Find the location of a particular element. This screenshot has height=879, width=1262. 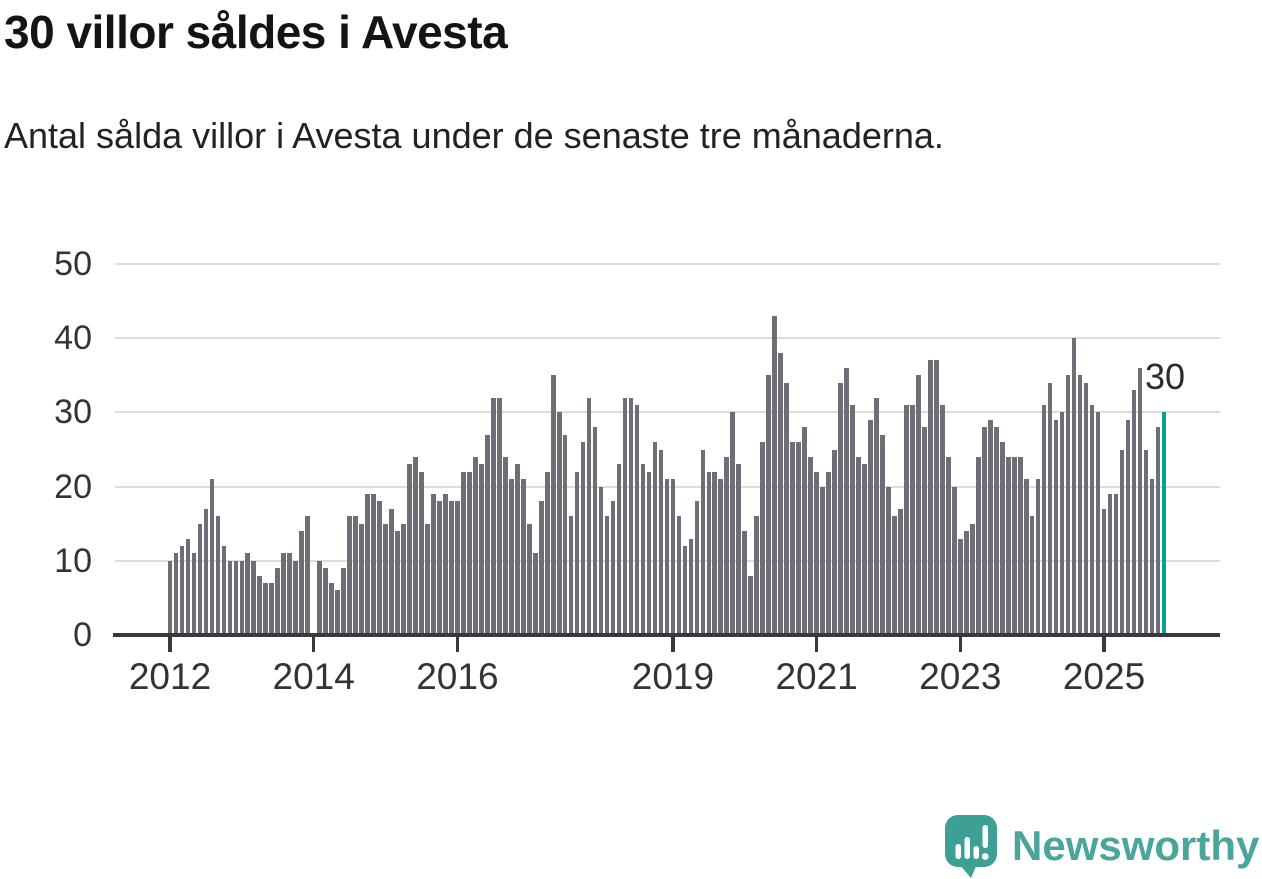

x-axis-tick-2016 is located at coordinates (457, 644).